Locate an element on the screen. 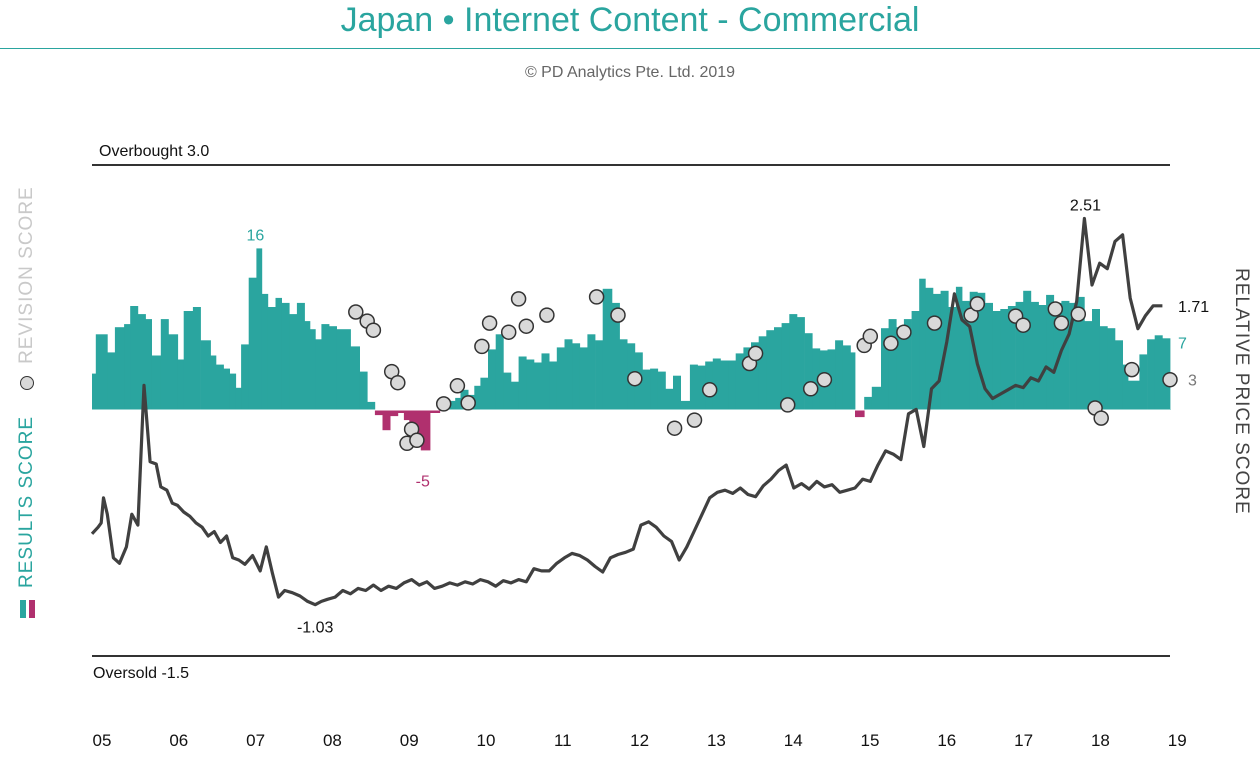 Image resolution: width=1260 pixels, height=768 pixels. overbought-label: Overbought 3.0 is located at coordinates (154, 151).